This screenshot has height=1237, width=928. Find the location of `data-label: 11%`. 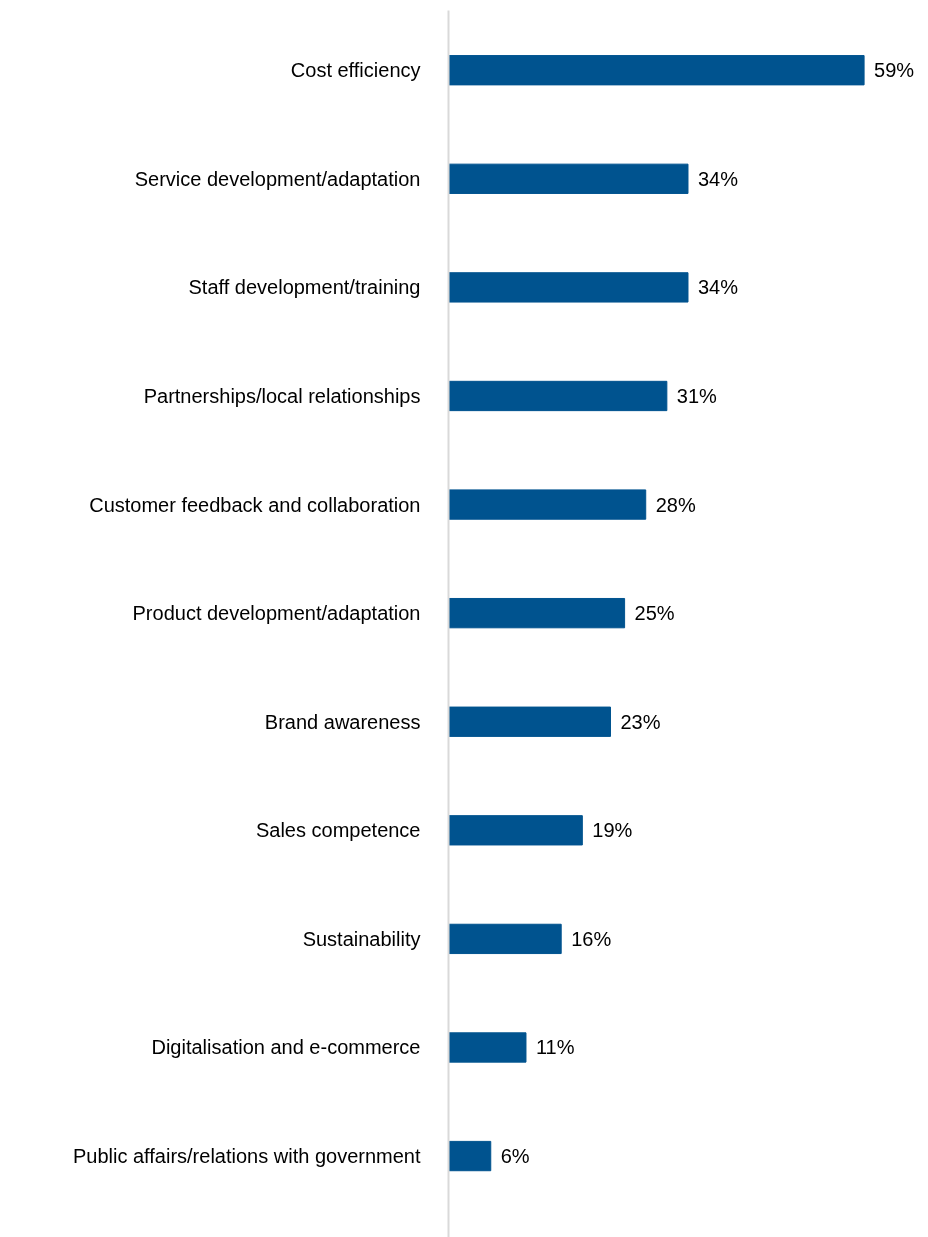

data-label: 11% is located at coordinates (555, 1047).